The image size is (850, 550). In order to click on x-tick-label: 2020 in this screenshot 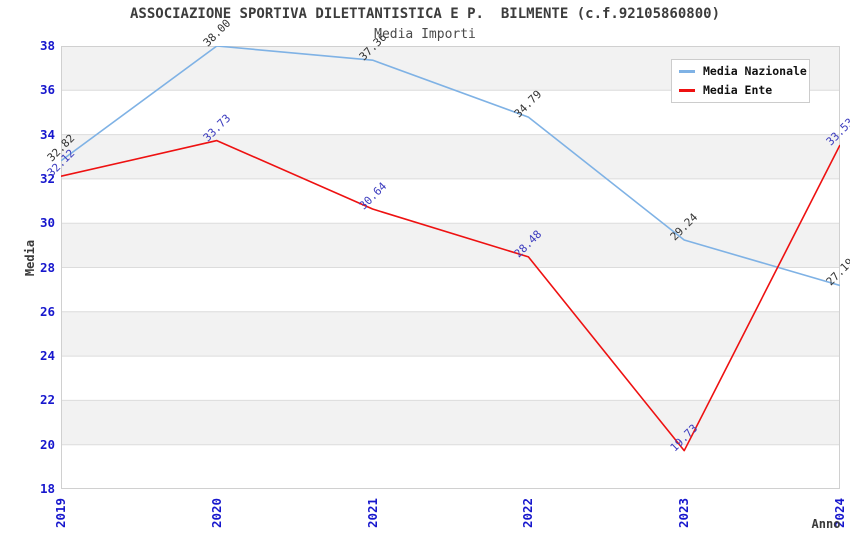, I will do `click(216, 513)`.